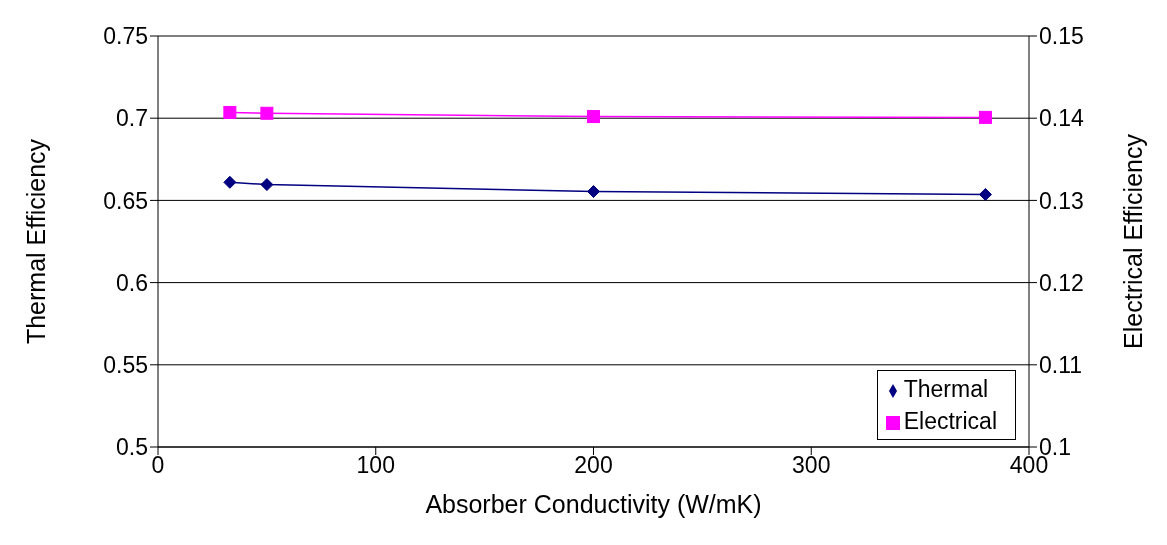 The width and height of the screenshot is (1167, 545). Describe the element at coordinates (946, 389) in the screenshot. I see `legend-label: Thermal` at that location.